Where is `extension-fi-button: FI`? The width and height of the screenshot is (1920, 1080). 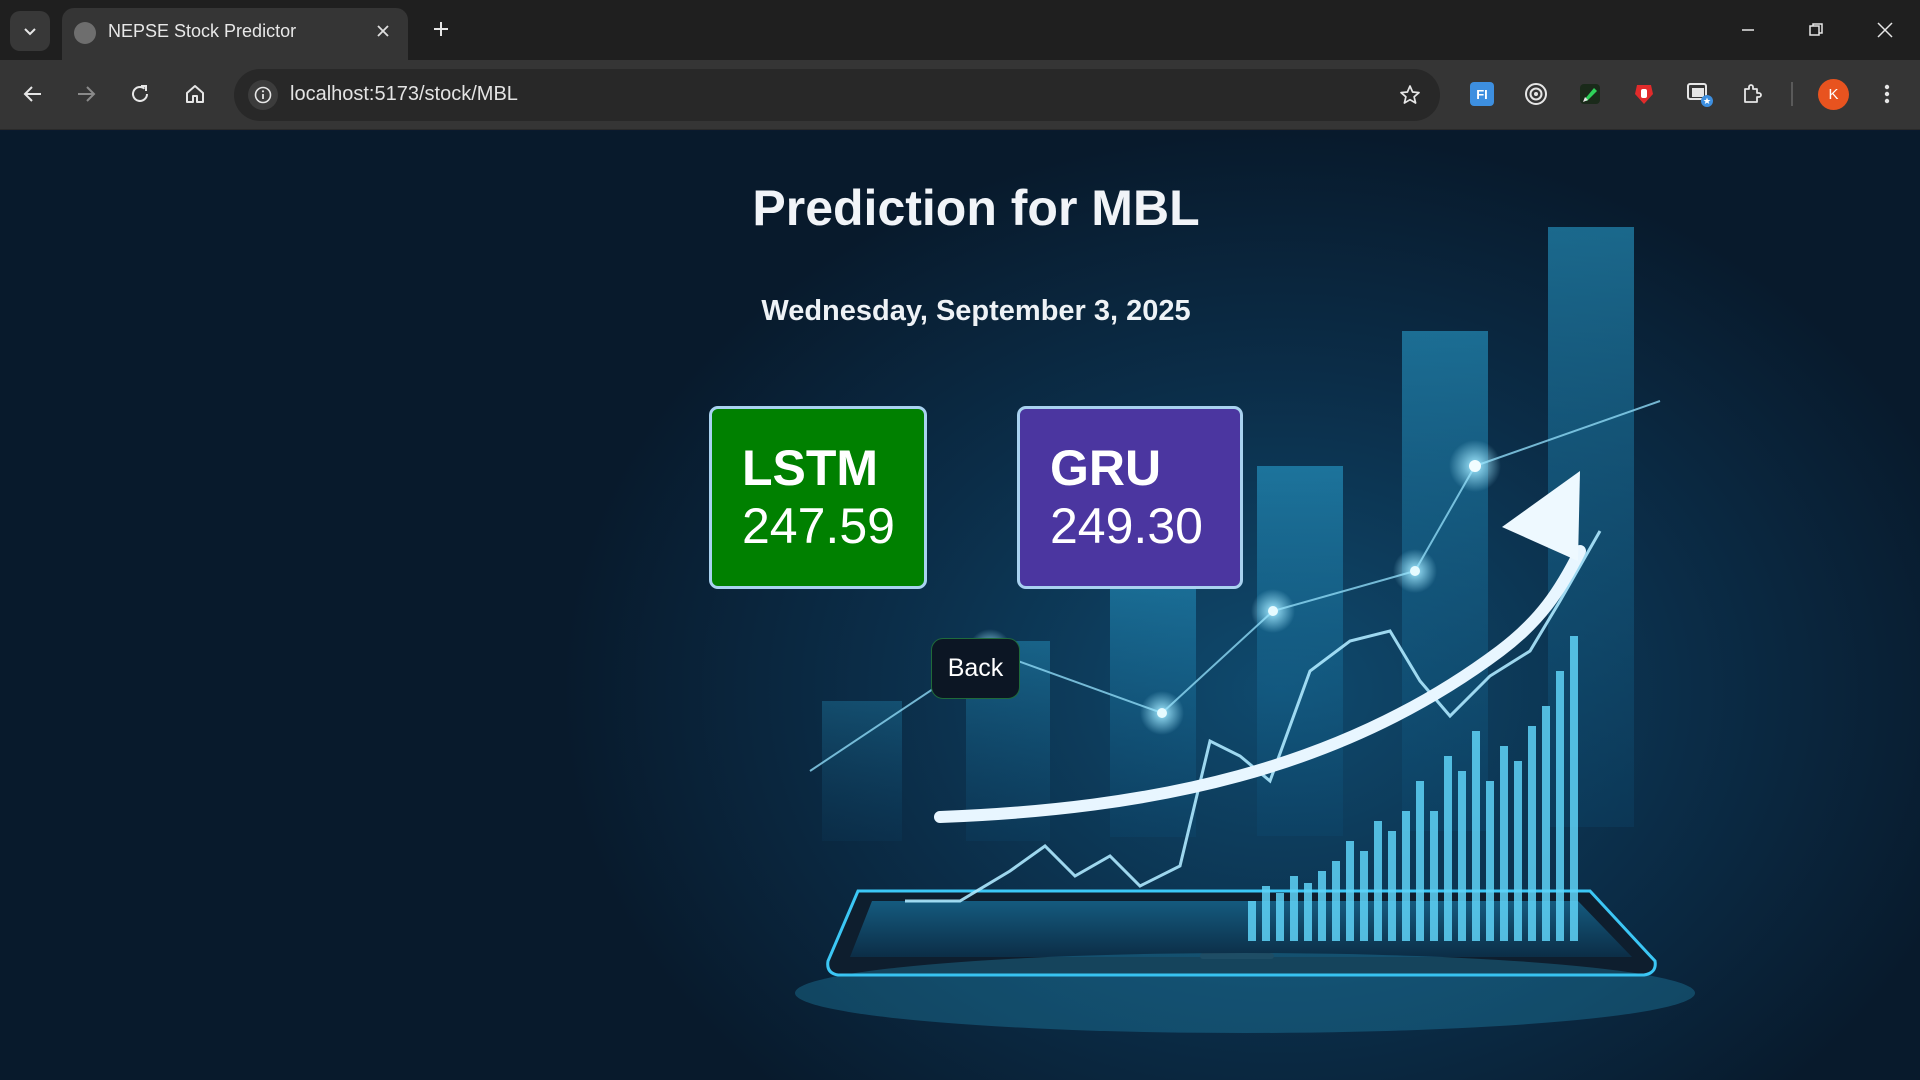
extension-fi-button: FI is located at coordinates (1482, 94).